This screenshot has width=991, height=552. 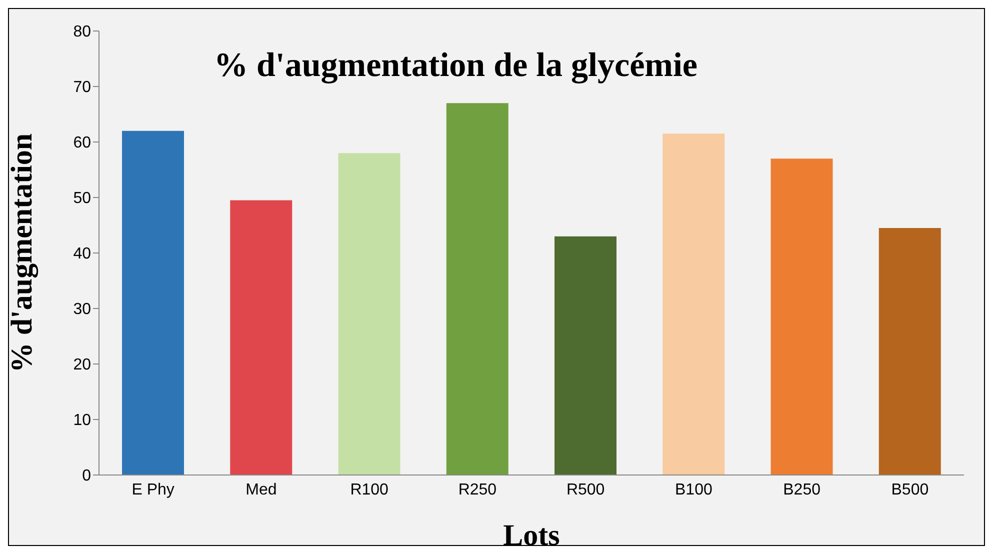 I want to click on x-axis-title: Lots, so click(x=531, y=535).